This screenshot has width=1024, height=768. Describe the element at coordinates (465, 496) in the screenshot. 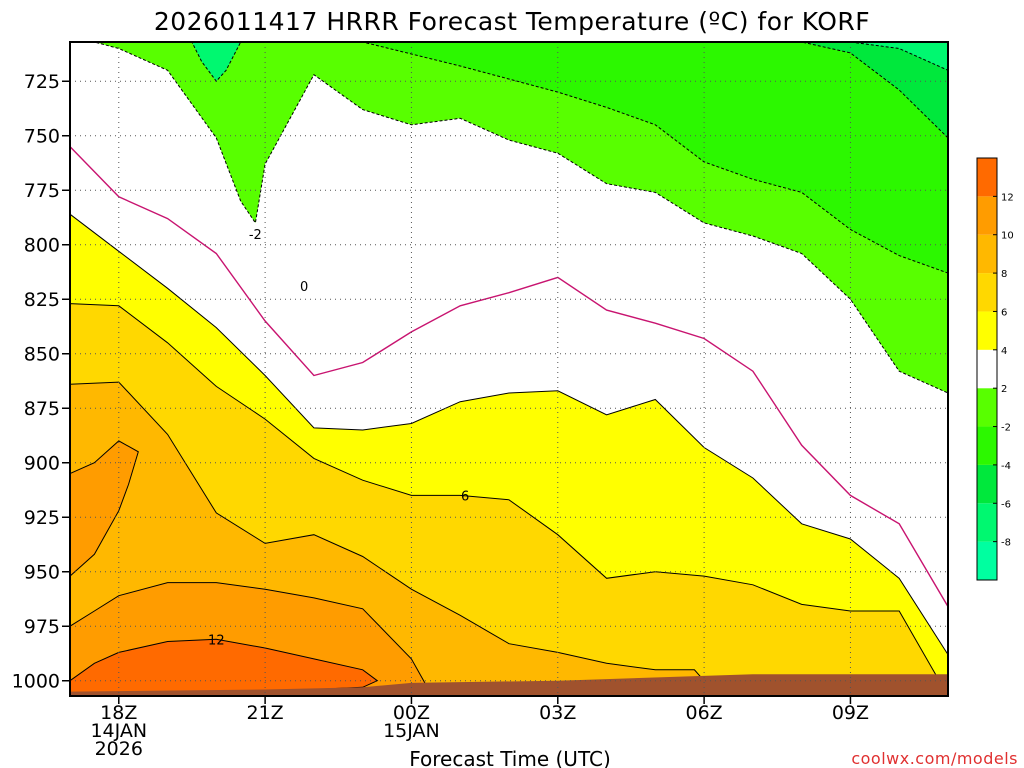

I see `contour-label: 6` at that location.